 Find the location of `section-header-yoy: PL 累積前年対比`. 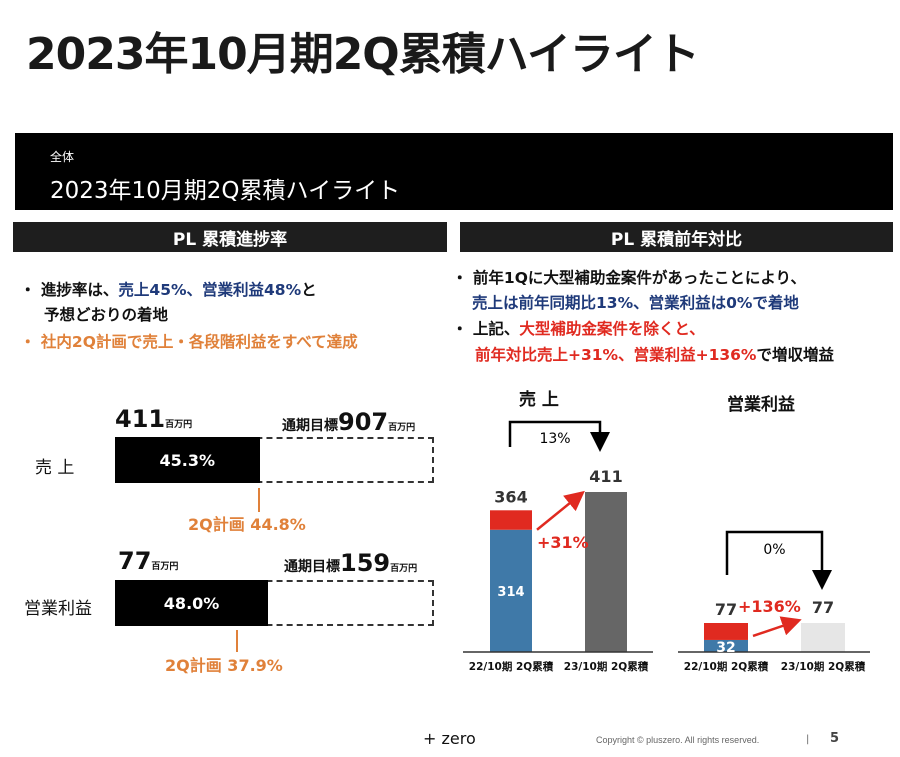

section-header-yoy: PL 累積前年対比 is located at coordinates (676, 237).